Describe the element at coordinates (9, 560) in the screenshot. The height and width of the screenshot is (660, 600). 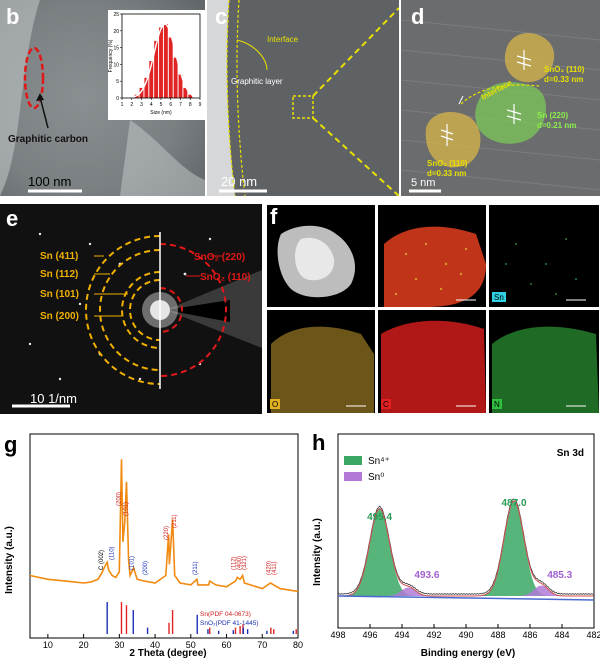
I see `xrd-y-axis-label: Intensity (a.u.)` at that location.